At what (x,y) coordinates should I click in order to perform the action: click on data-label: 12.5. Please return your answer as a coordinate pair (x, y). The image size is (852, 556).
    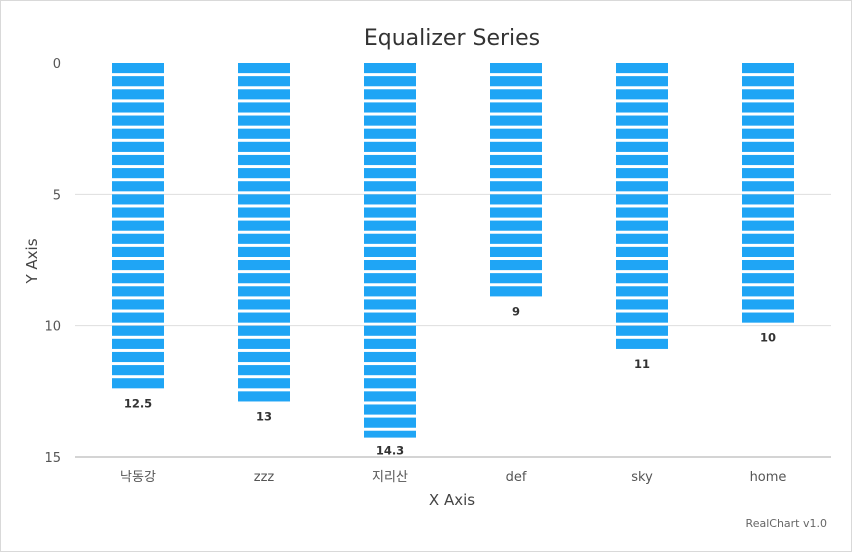
    Looking at the image, I should click on (138, 403).